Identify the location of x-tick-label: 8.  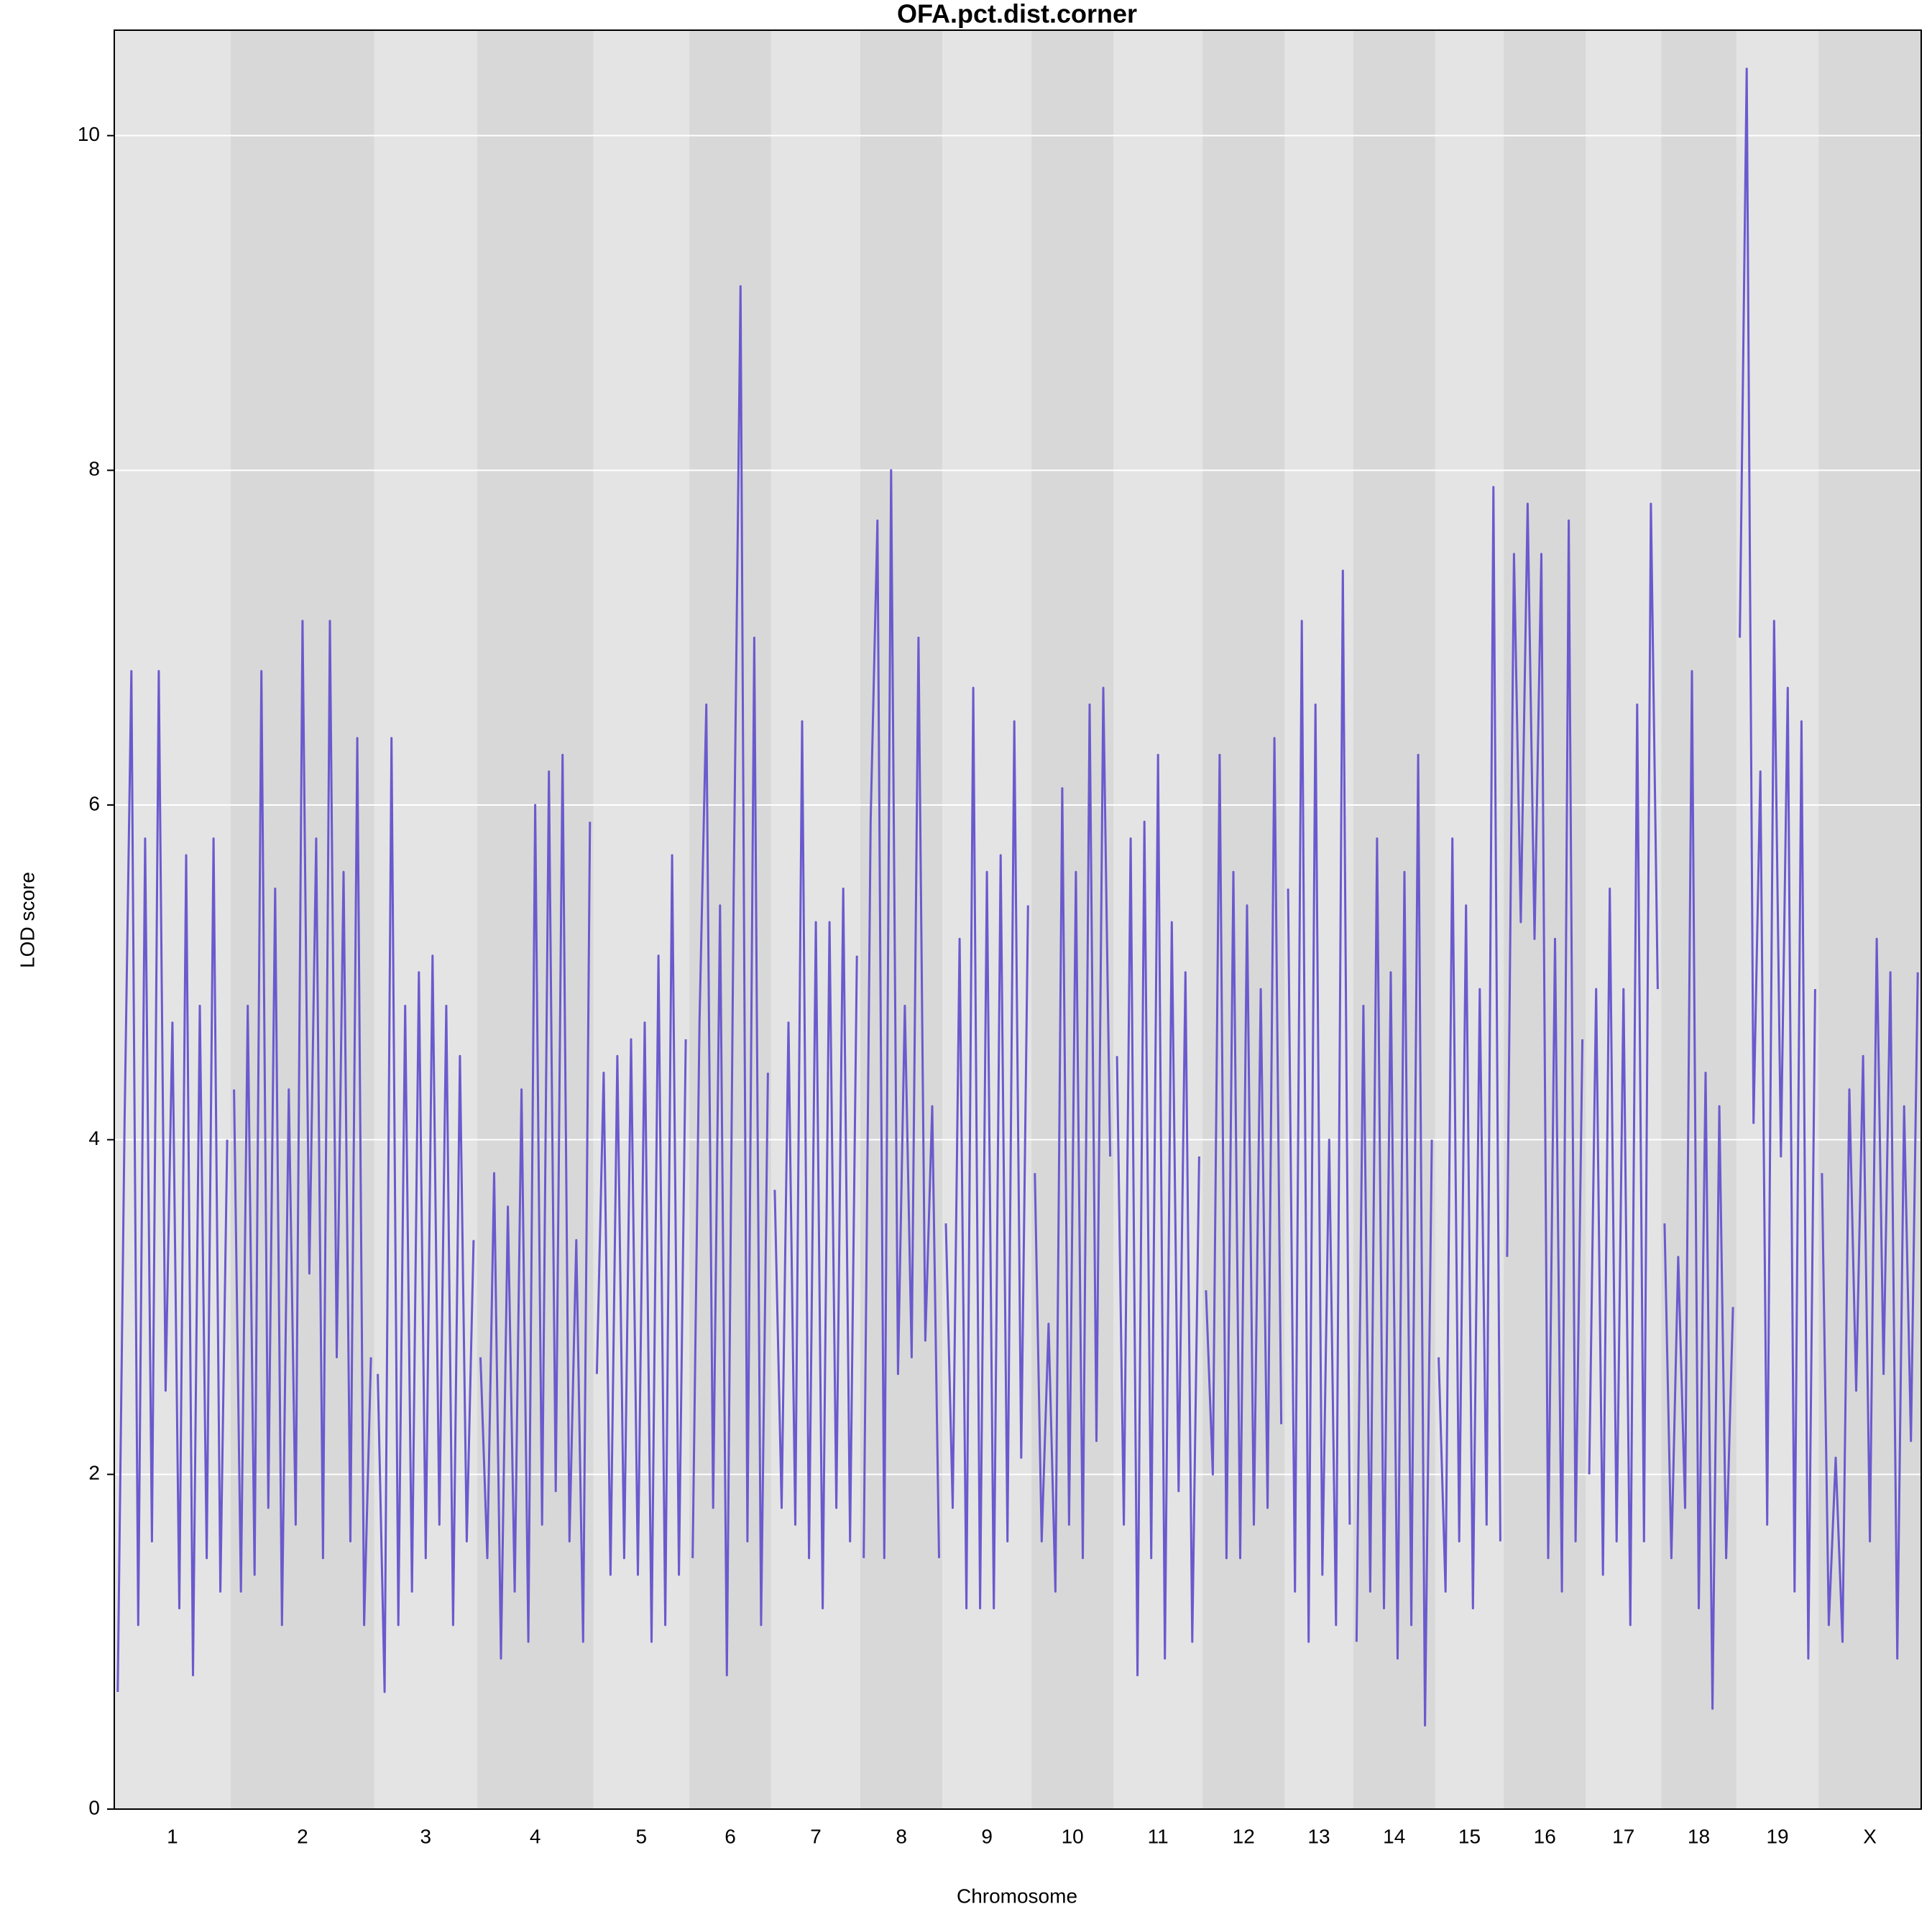
(901, 1836).